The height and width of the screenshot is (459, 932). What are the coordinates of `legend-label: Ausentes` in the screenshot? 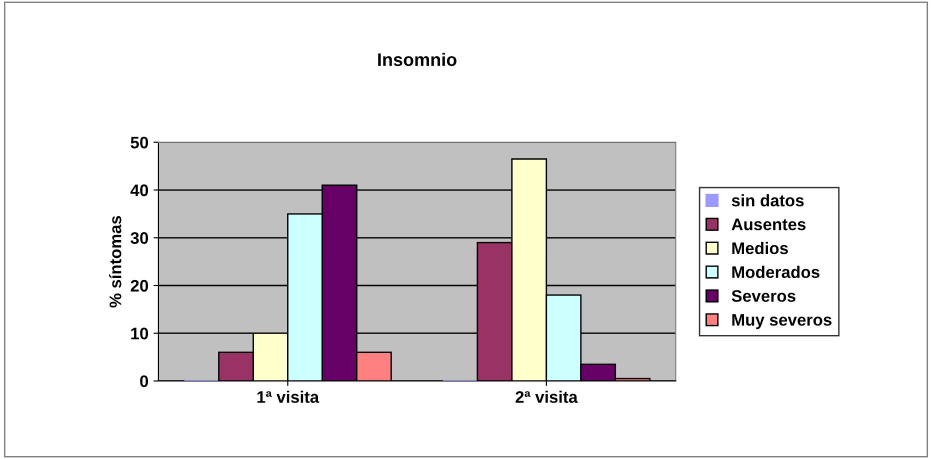 It's located at (769, 224).